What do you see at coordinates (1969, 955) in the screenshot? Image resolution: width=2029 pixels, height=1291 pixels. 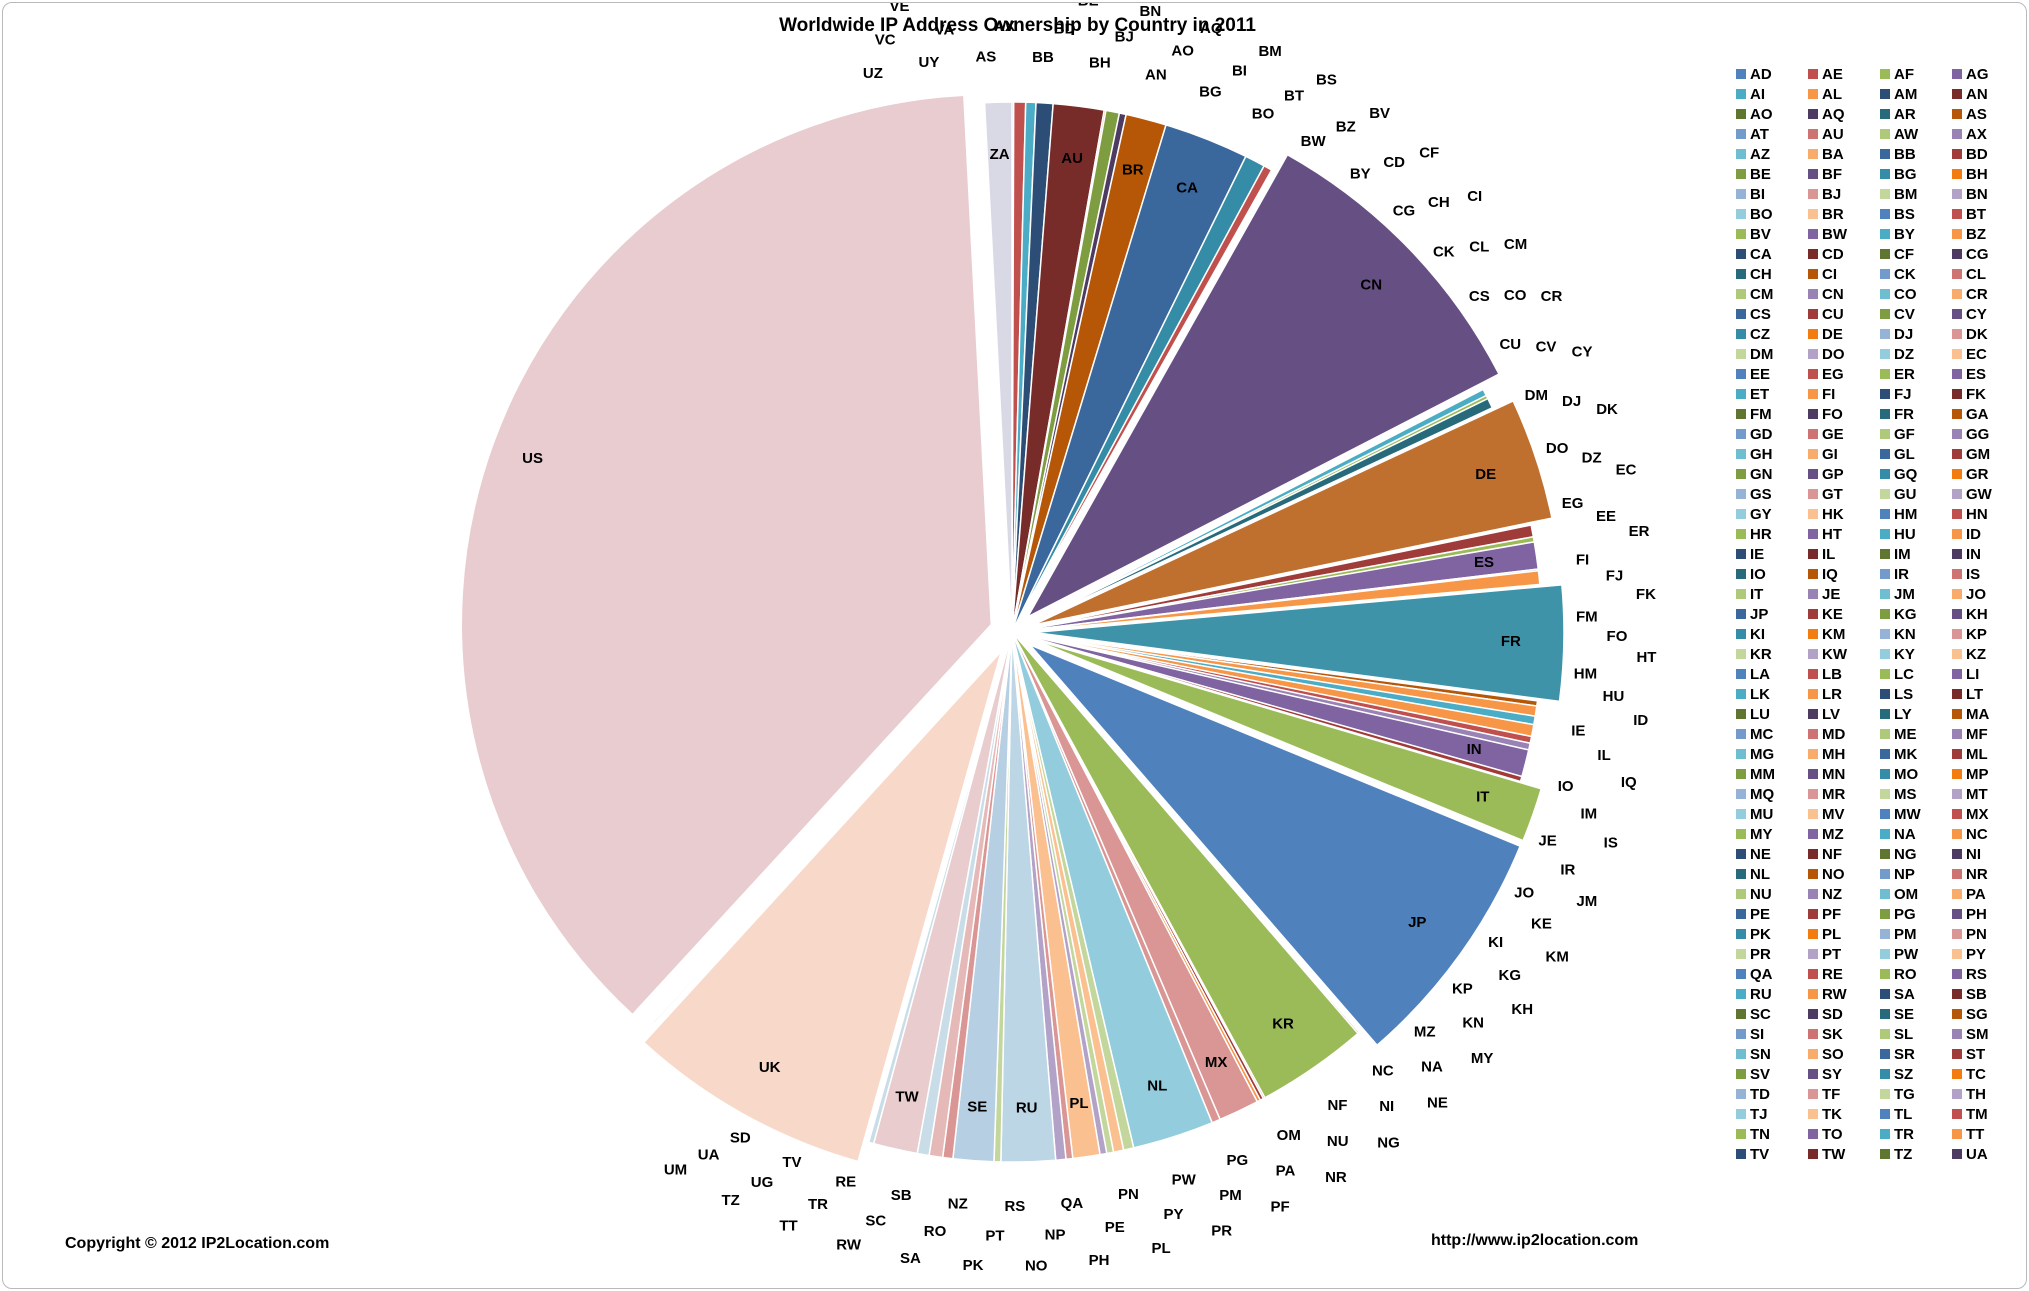 I see `legend-item-py: PY` at bounding box center [1969, 955].